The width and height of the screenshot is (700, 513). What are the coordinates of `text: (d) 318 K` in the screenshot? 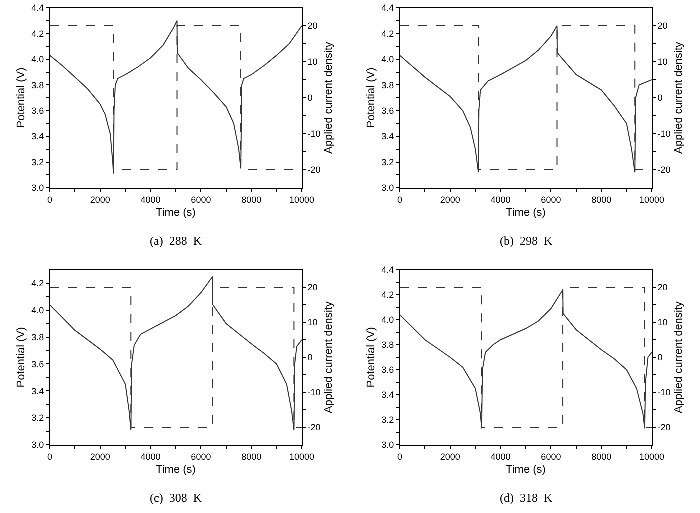 It's located at (526, 498).